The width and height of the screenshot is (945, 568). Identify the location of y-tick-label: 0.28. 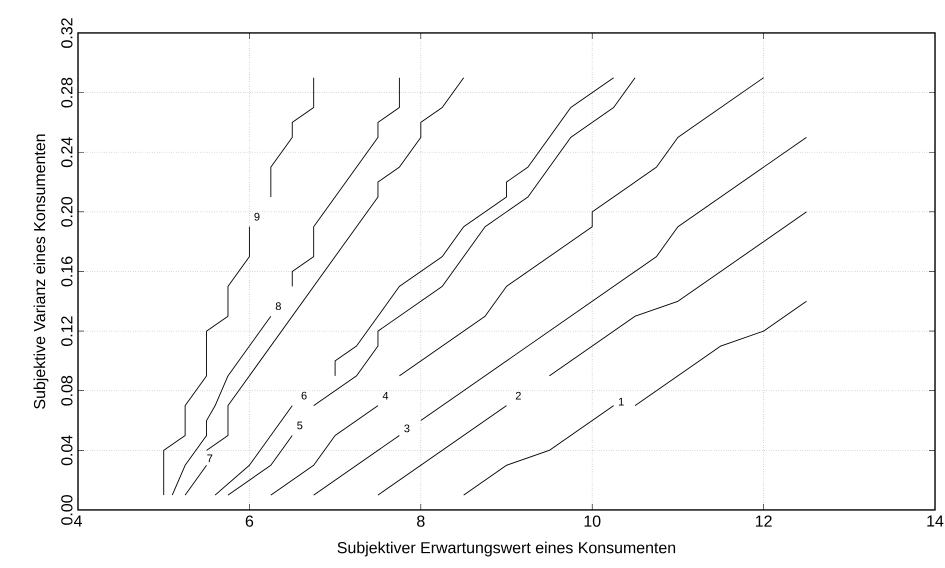
(66, 93).